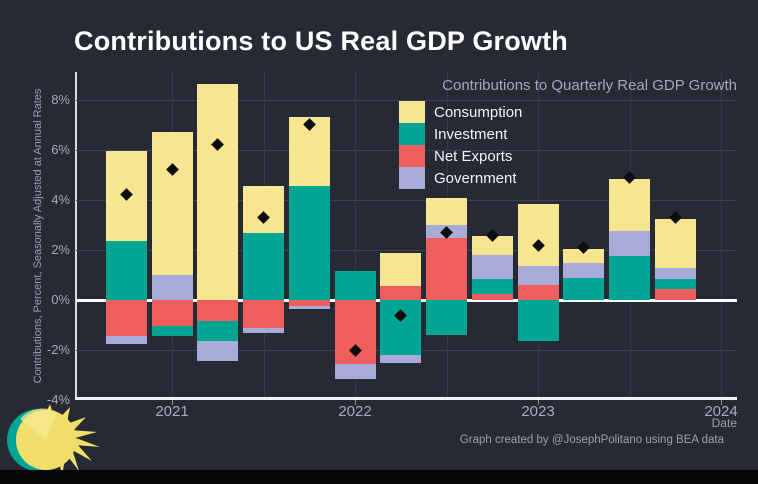 This screenshot has width=758, height=484. Describe the element at coordinates (475, 178) in the screenshot. I see `legend-label: Government` at that location.